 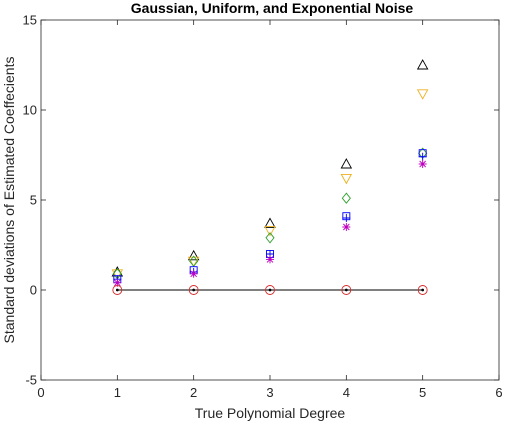 I want to click on x-tick-label: 3, so click(x=269, y=392).